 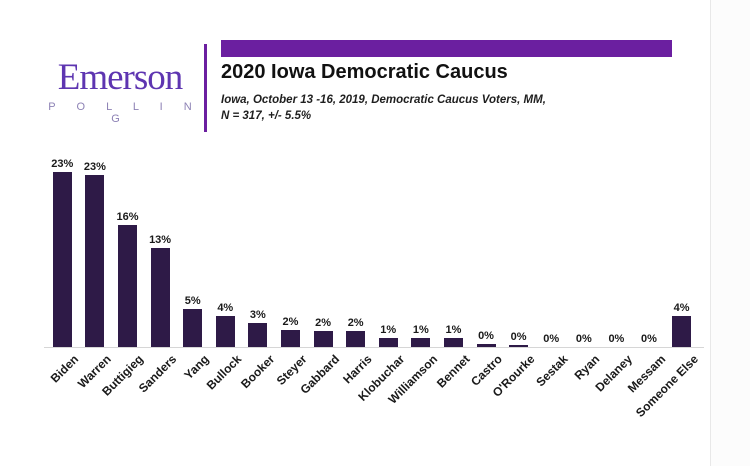 I want to click on bar-column-buttigieg: 16% Buttigieg, so click(x=123, y=274).